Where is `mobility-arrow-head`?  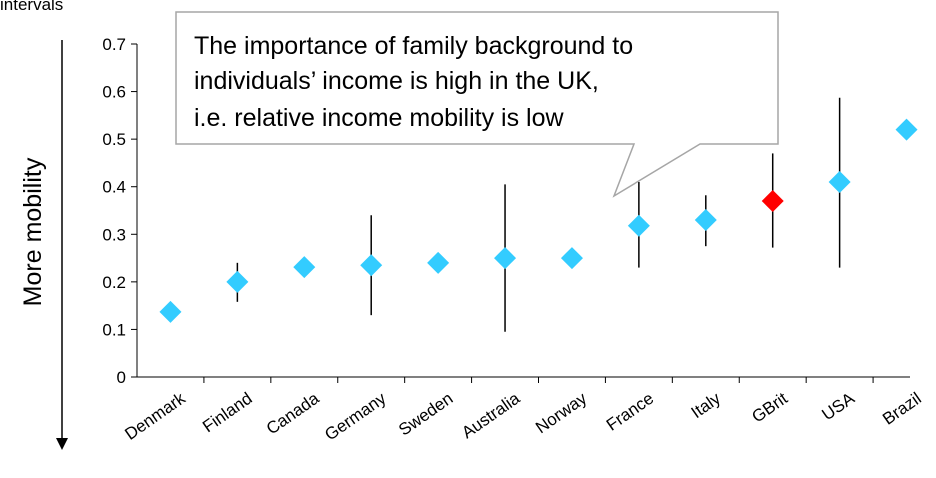 mobility-arrow-head is located at coordinates (62, 444).